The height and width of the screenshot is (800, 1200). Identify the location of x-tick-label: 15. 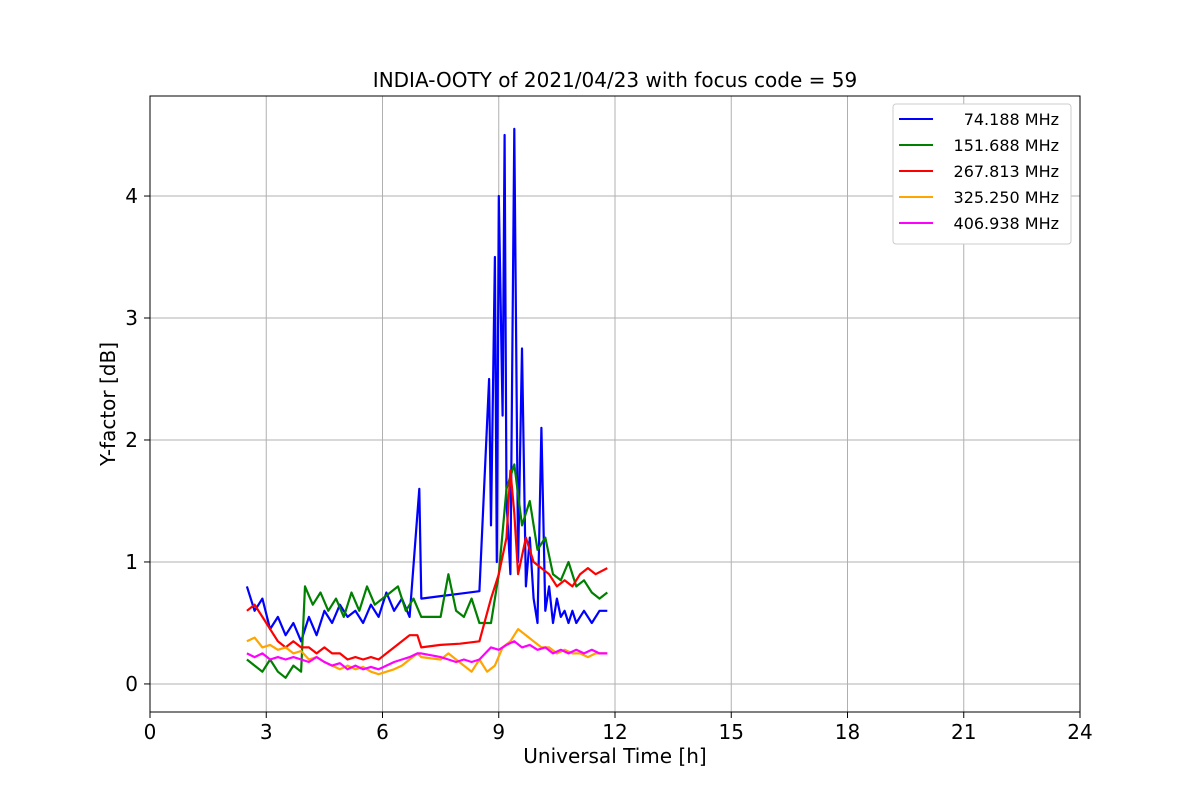
(731, 732).